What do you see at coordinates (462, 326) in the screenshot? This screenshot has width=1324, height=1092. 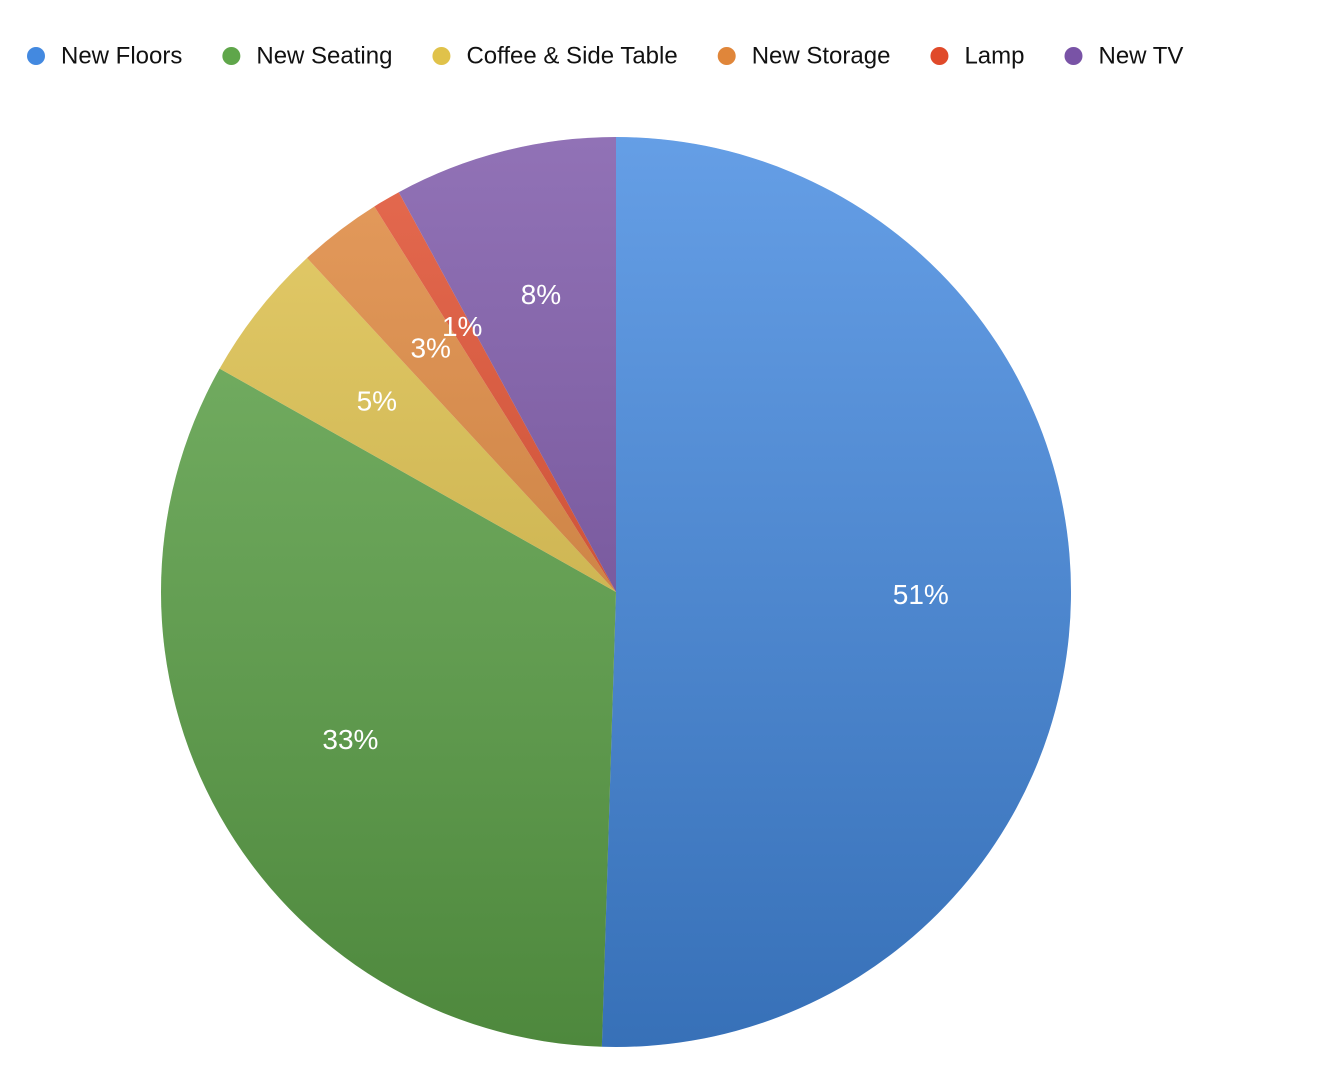 I see `data-label: 1%` at bounding box center [462, 326].